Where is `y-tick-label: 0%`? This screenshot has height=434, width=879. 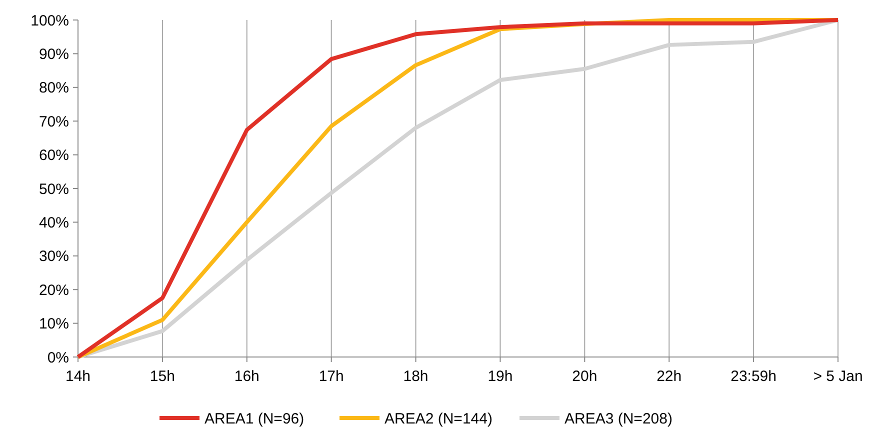 y-tick-label: 0% is located at coordinates (58, 357).